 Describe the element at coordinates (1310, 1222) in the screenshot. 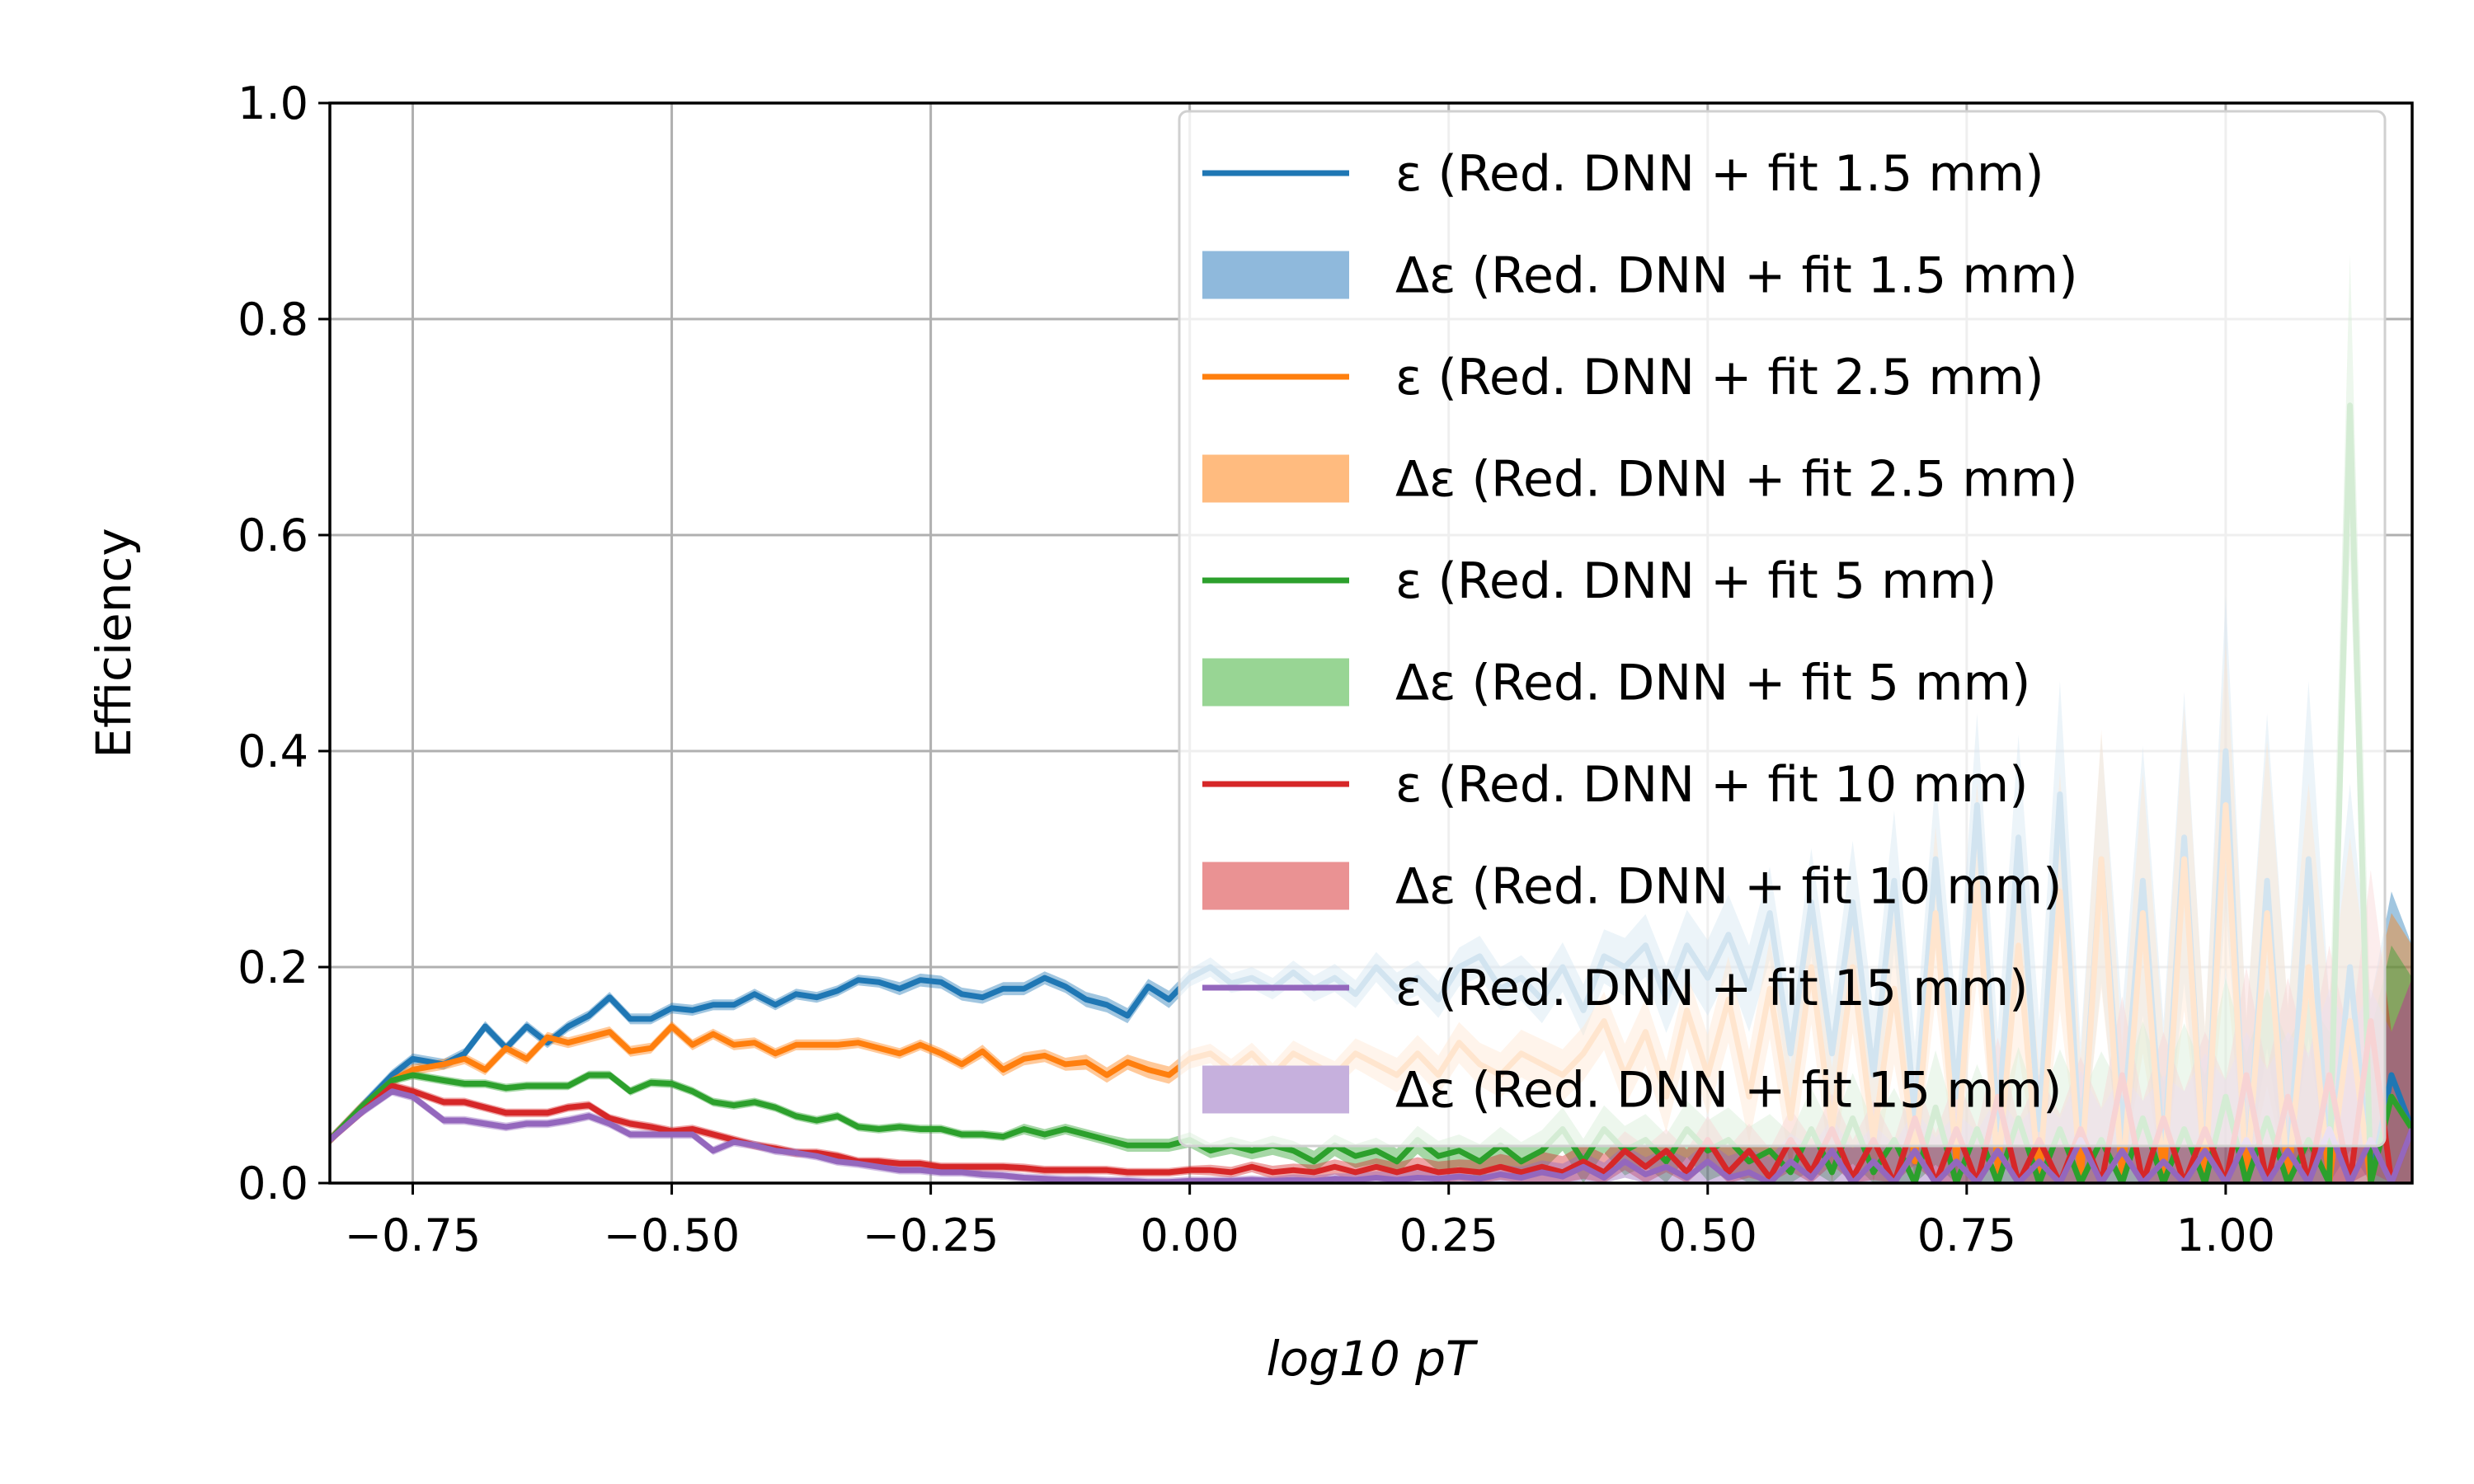

I see `x-axis-ticks: −0.75 −0.50 −0.25 0.00 0.25 0.50 0.75 1.00` at that location.